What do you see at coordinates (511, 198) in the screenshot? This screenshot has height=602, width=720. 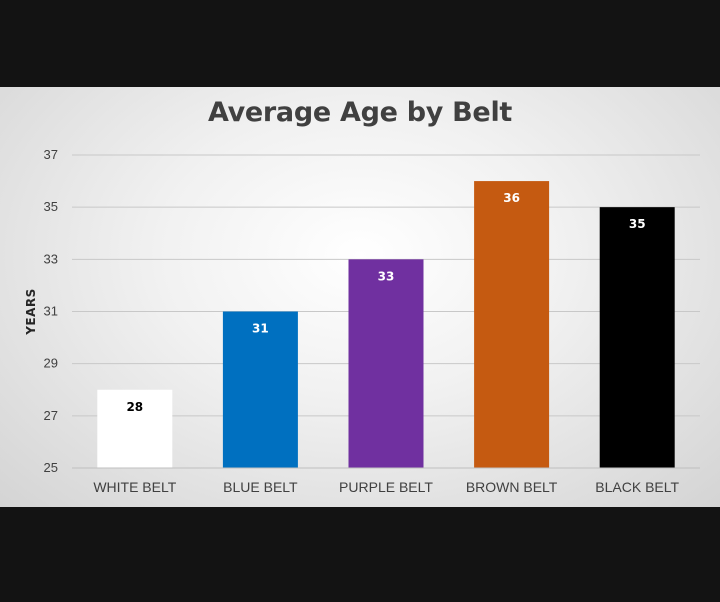 I see `data-label: 36` at bounding box center [511, 198].